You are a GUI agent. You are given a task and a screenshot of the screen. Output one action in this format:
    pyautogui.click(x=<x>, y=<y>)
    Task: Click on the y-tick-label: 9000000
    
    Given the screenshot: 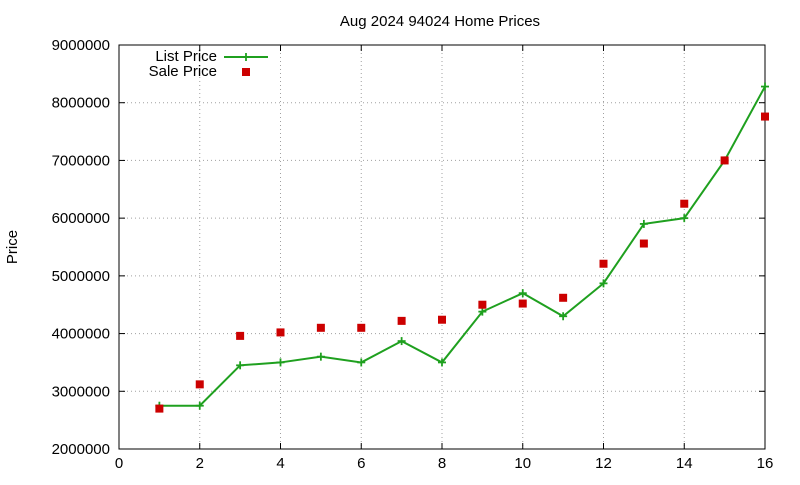 What is the action you would take?
    pyautogui.click(x=81, y=45)
    